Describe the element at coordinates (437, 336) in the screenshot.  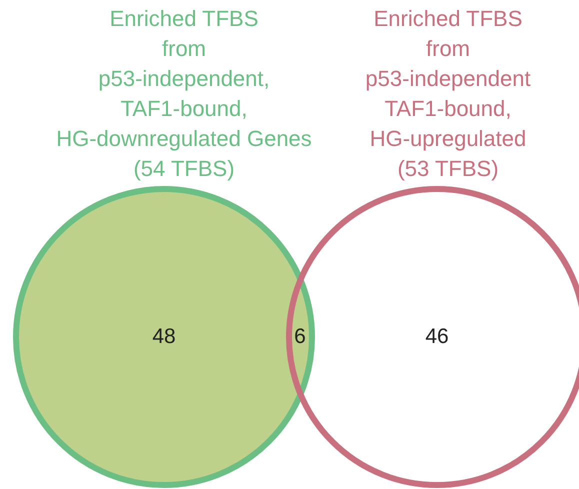
I see `data-label: 46` at that location.